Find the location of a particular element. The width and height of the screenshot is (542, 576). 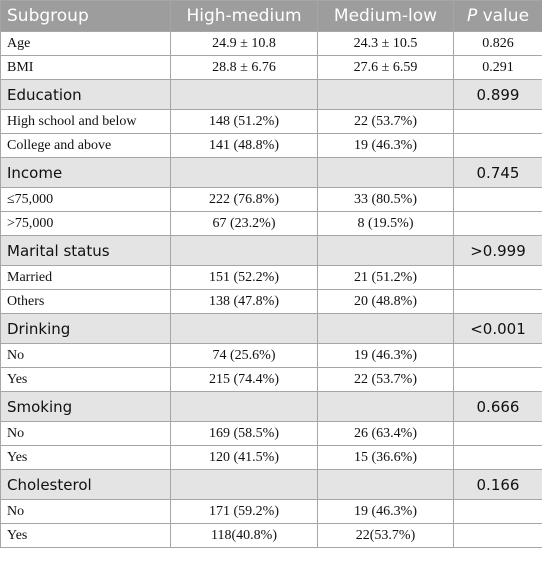

data-row: College and above 141 (48.8%) 19 (46.3%) is located at coordinates (271, 145).